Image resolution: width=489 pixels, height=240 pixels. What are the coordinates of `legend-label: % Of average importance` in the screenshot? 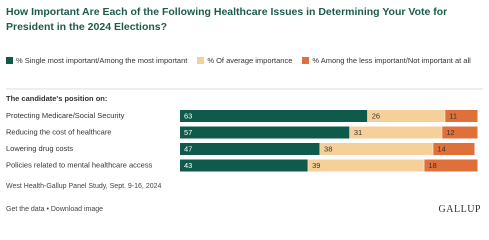 It's located at (250, 60).